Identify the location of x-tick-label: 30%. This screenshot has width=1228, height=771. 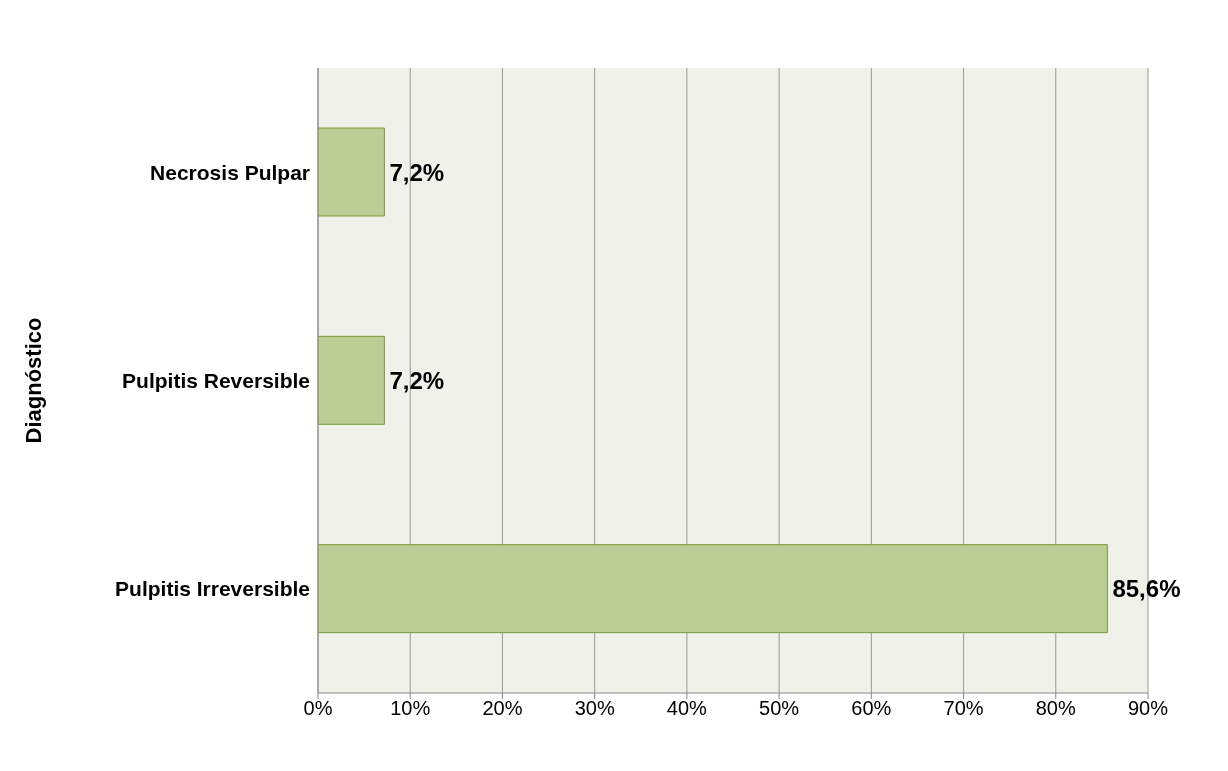
(594, 708).